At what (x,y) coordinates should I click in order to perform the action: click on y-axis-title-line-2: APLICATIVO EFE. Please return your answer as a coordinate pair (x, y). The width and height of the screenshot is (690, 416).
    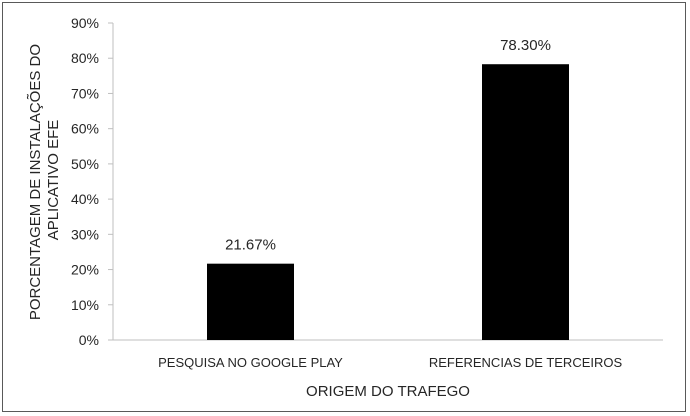
    Looking at the image, I should click on (53, 180).